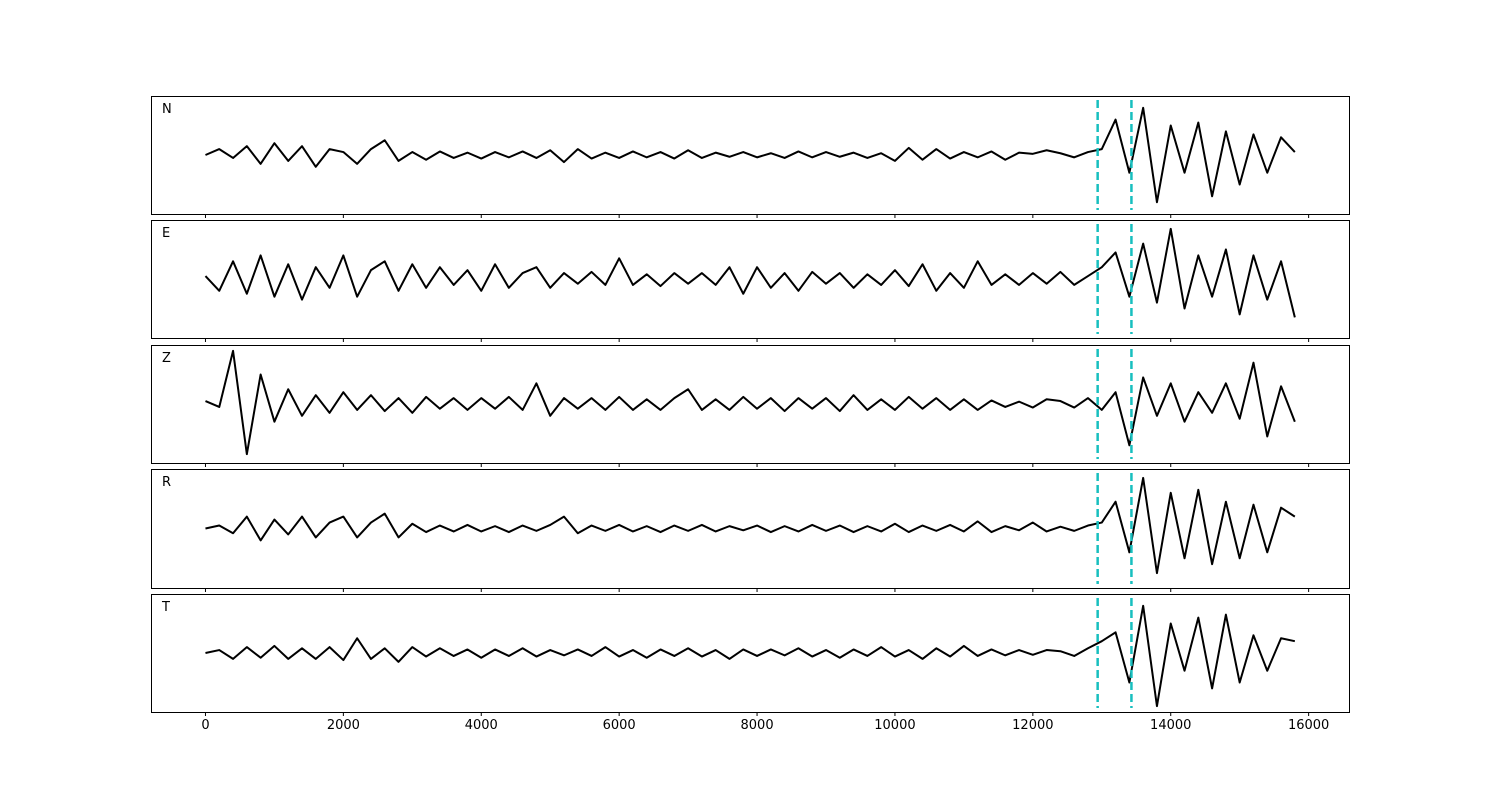  What do you see at coordinates (1032, 725) in the screenshot?
I see `x-tick-label: 12000` at bounding box center [1032, 725].